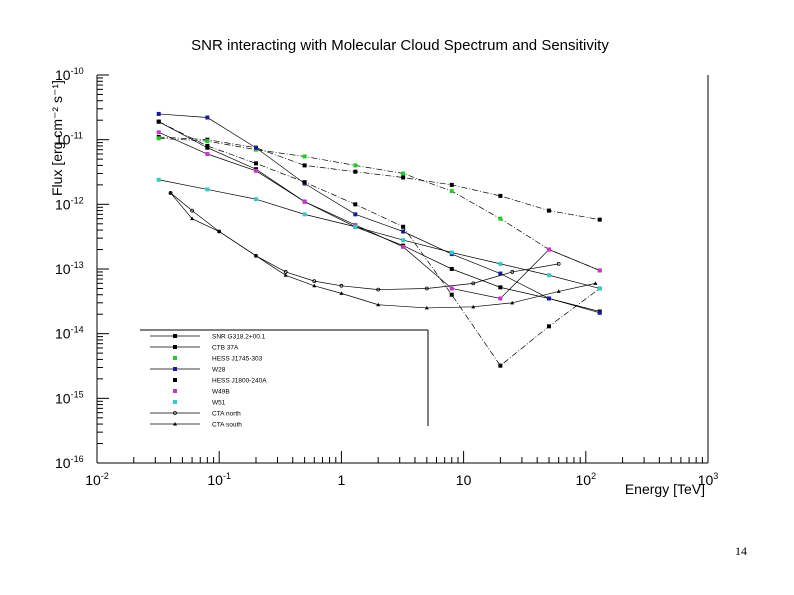  I want to click on y-axis-label: Flux [erg cm⁻² s⁻¹], so click(57, 138).